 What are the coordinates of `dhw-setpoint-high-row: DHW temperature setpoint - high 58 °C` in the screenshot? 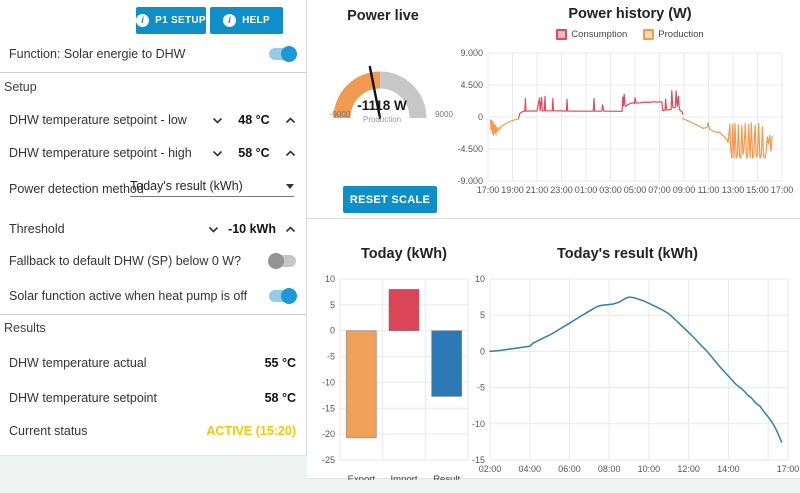 It's located at (152, 153).